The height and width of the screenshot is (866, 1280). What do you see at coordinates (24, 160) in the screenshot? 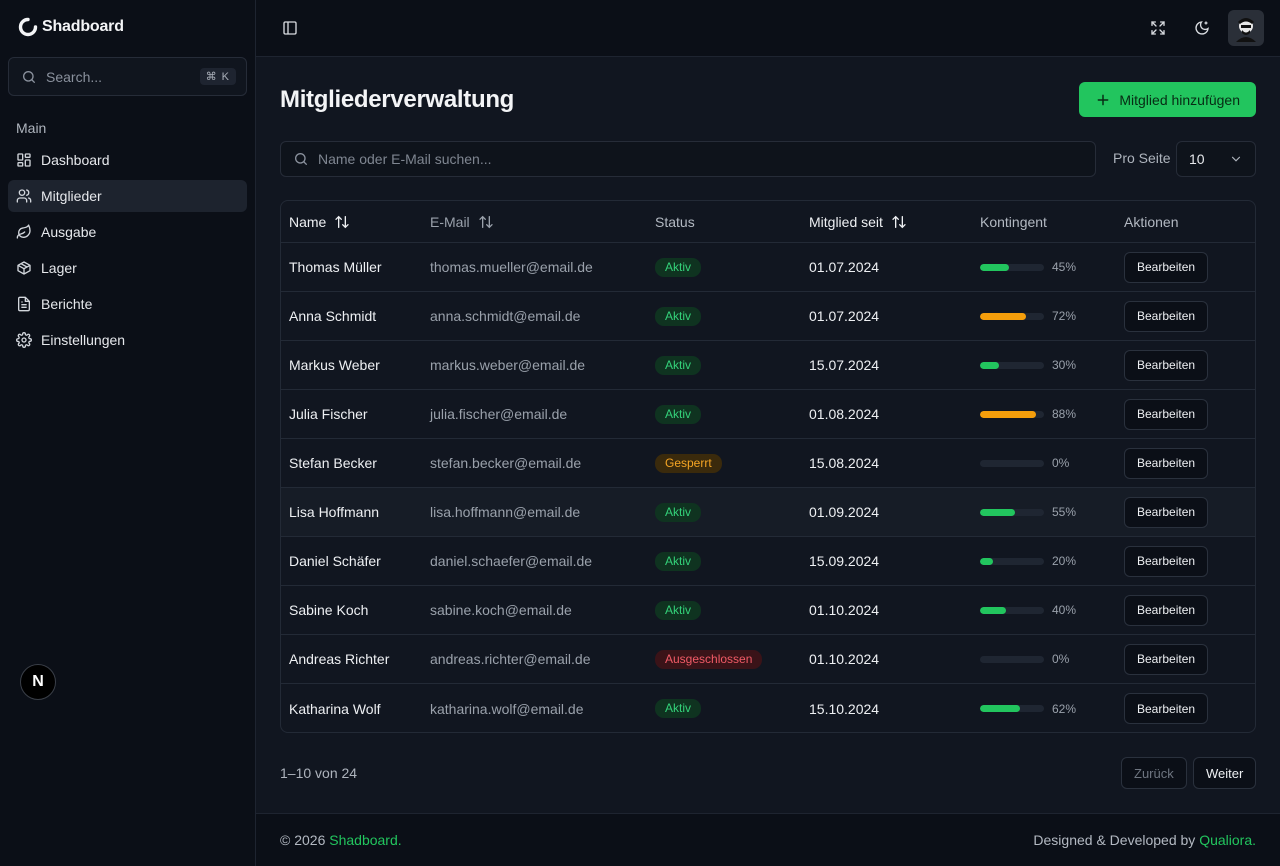
I see `dashboard-icon` at bounding box center [24, 160].